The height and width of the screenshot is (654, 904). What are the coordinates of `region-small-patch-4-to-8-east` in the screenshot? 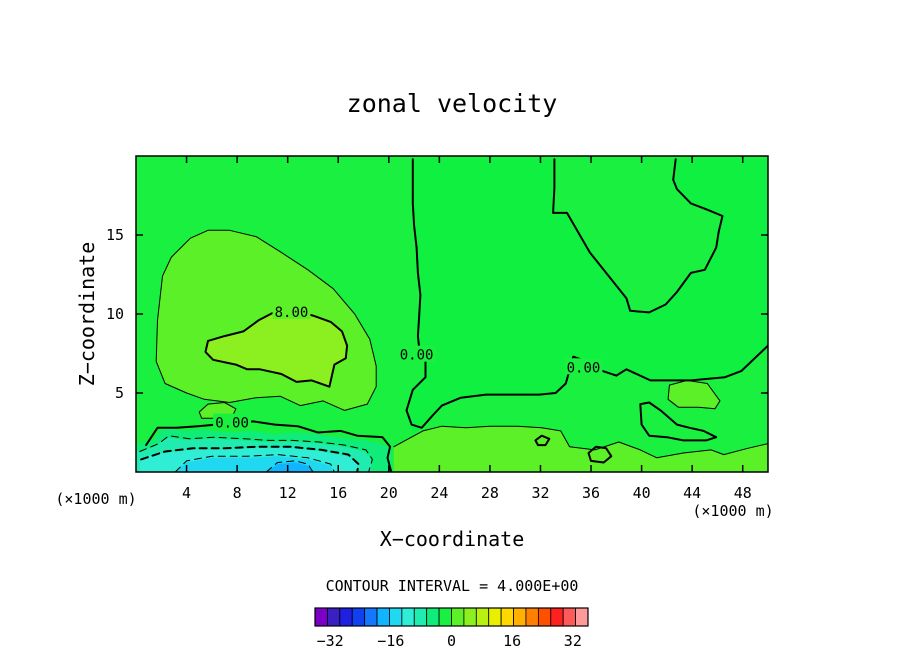 It's located at (694, 394).